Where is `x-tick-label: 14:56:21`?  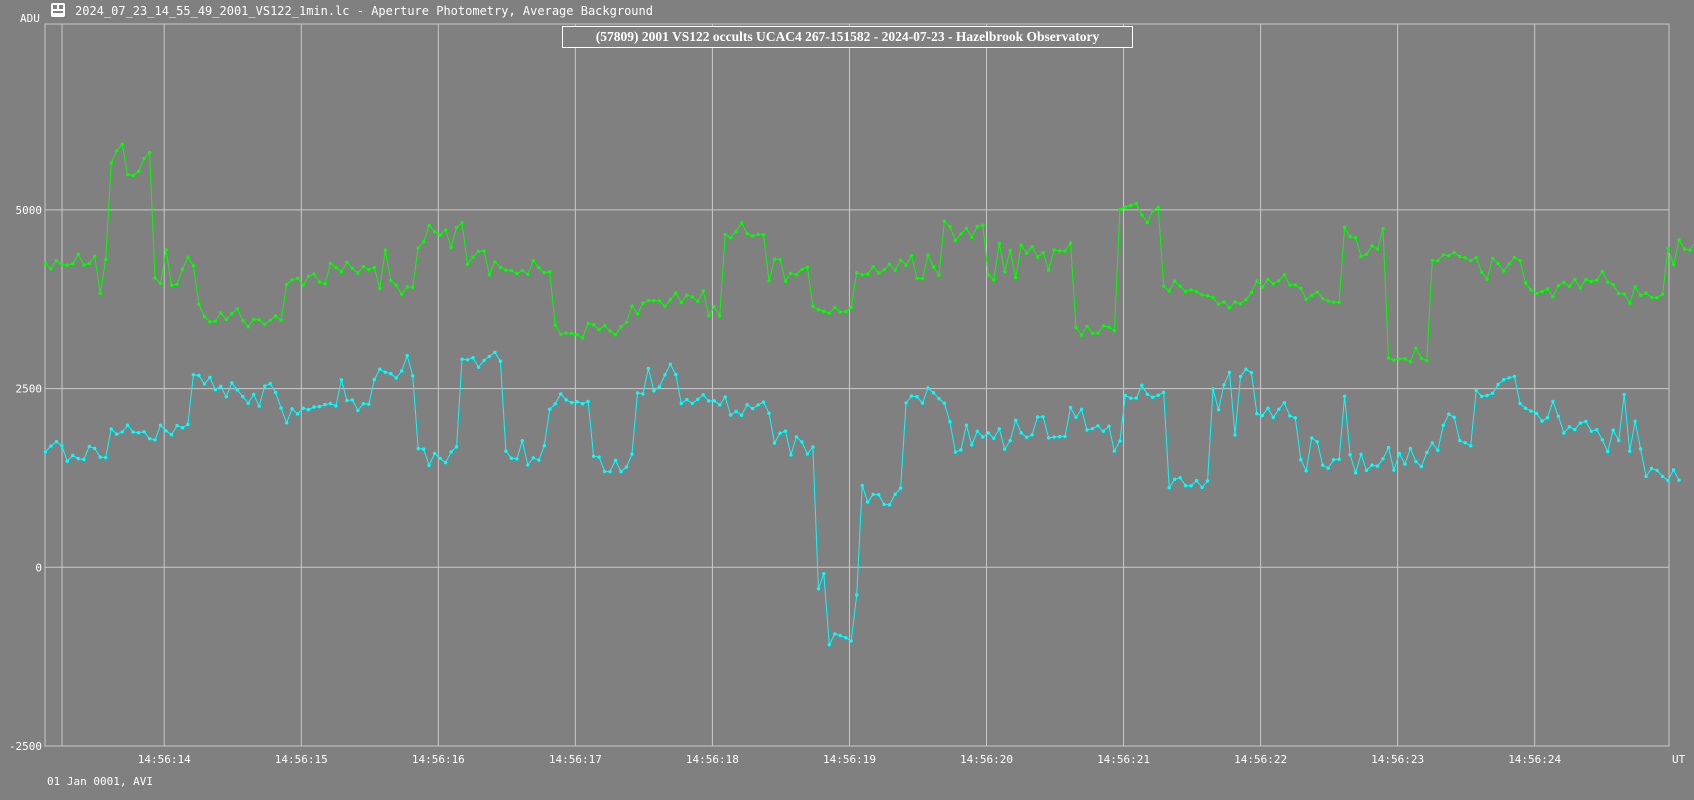
x-tick-label: 14:56:21 is located at coordinates (1123, 759).